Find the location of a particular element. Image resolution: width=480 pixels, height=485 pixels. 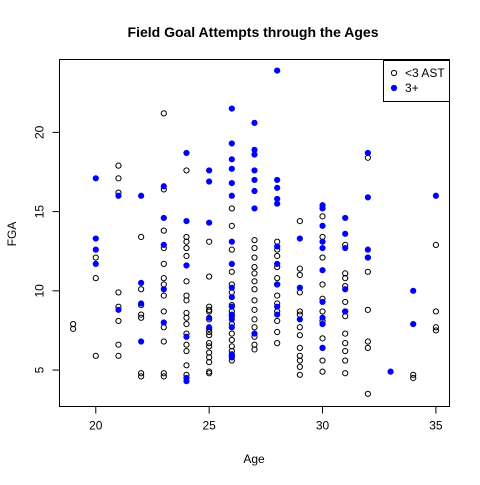

x-tick-label: 25 is located at coordinates (209, 426).